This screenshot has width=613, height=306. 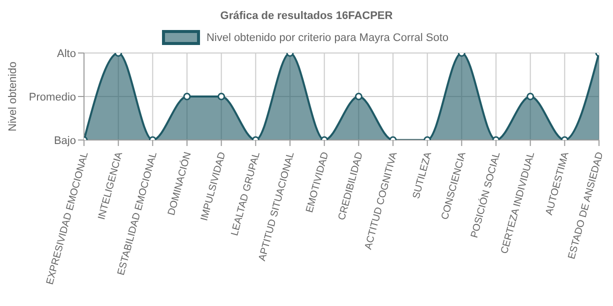 What do you see at coordinates (12, 97) in the screenshot?
I see `y-axis-title: Nivel obtenido` at bounding box center [12, 97].